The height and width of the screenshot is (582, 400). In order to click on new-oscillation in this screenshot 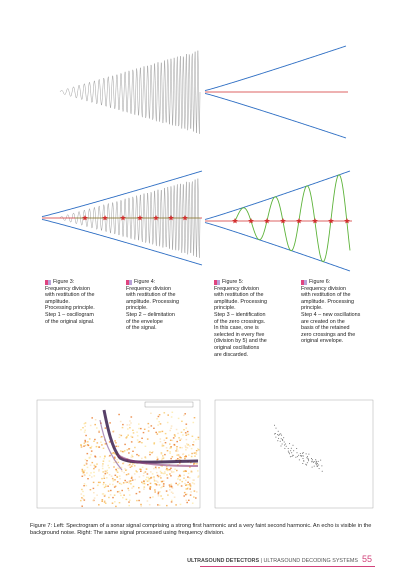, I will do `click(292, 218)`.